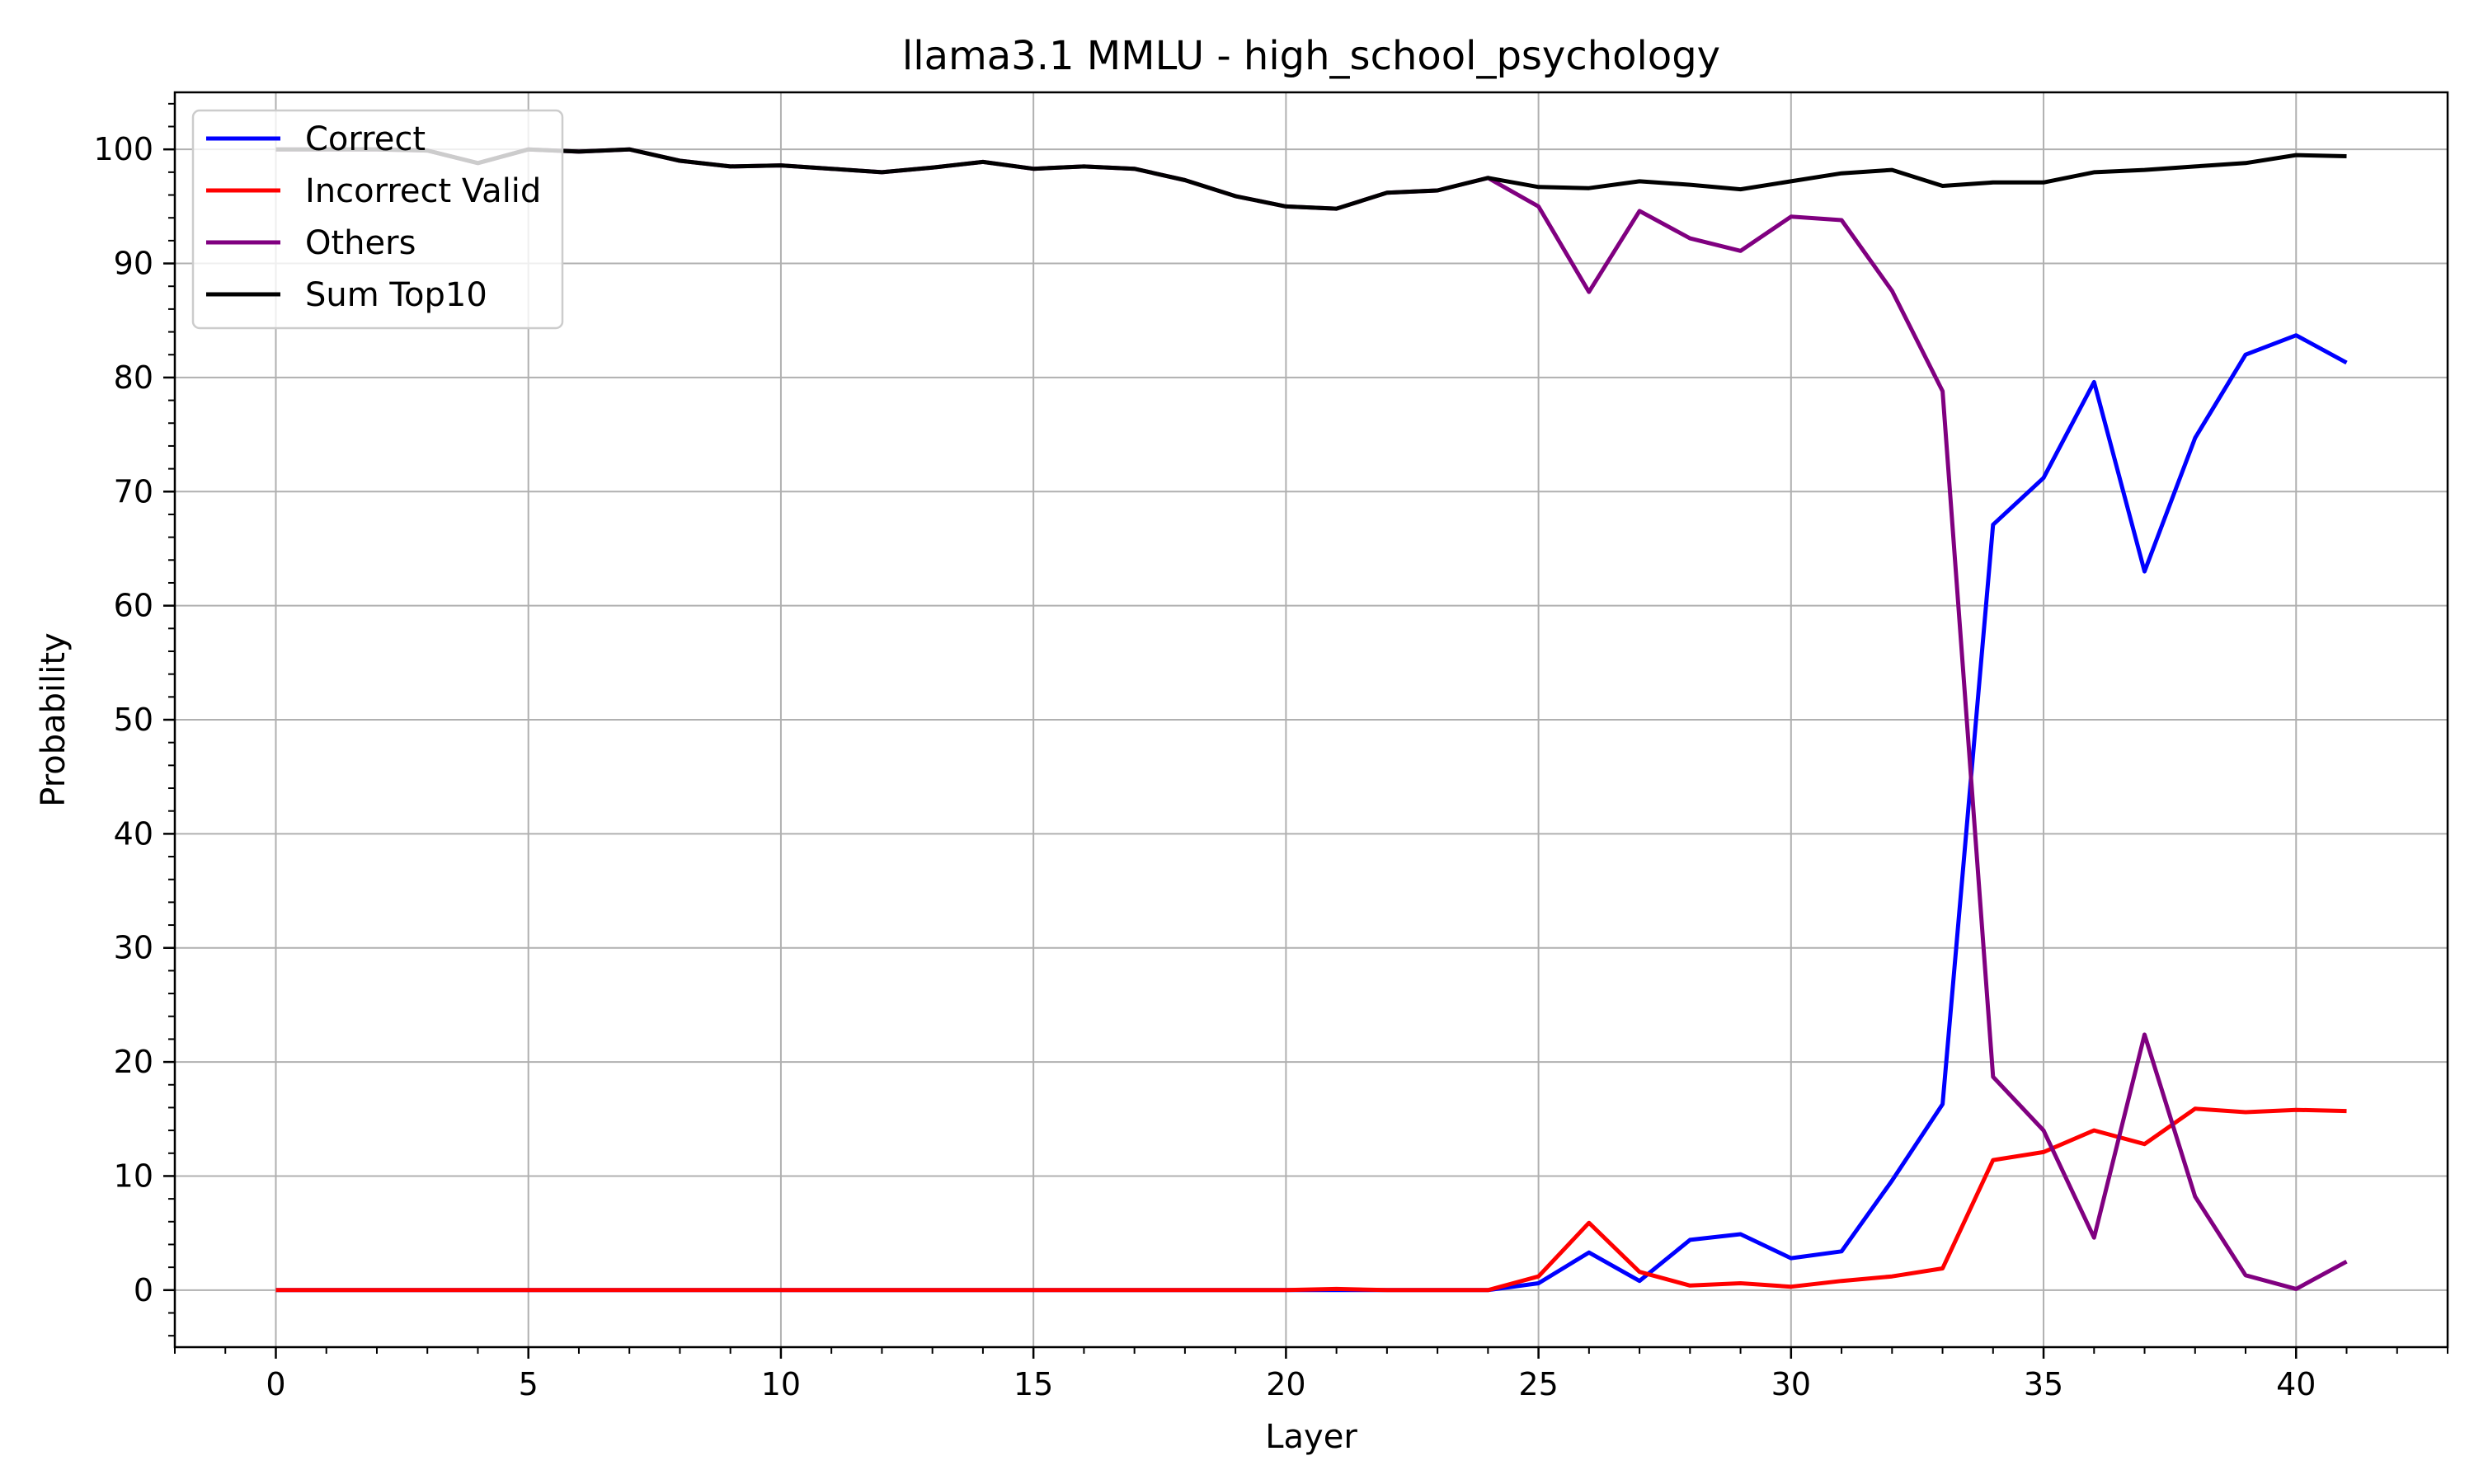 This screenshot has height=1484, width=2474. I want to click on x-tick-label: 15, so click(1033, 1384).